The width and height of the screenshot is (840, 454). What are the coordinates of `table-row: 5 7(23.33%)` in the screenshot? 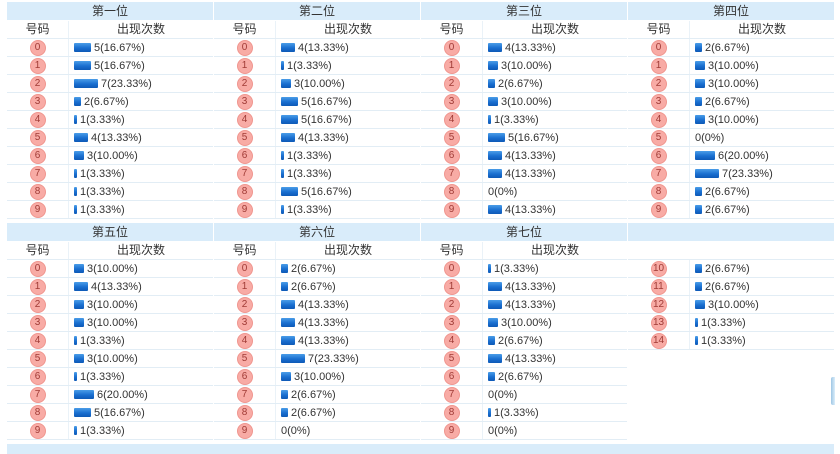 It's located at (317, 359).